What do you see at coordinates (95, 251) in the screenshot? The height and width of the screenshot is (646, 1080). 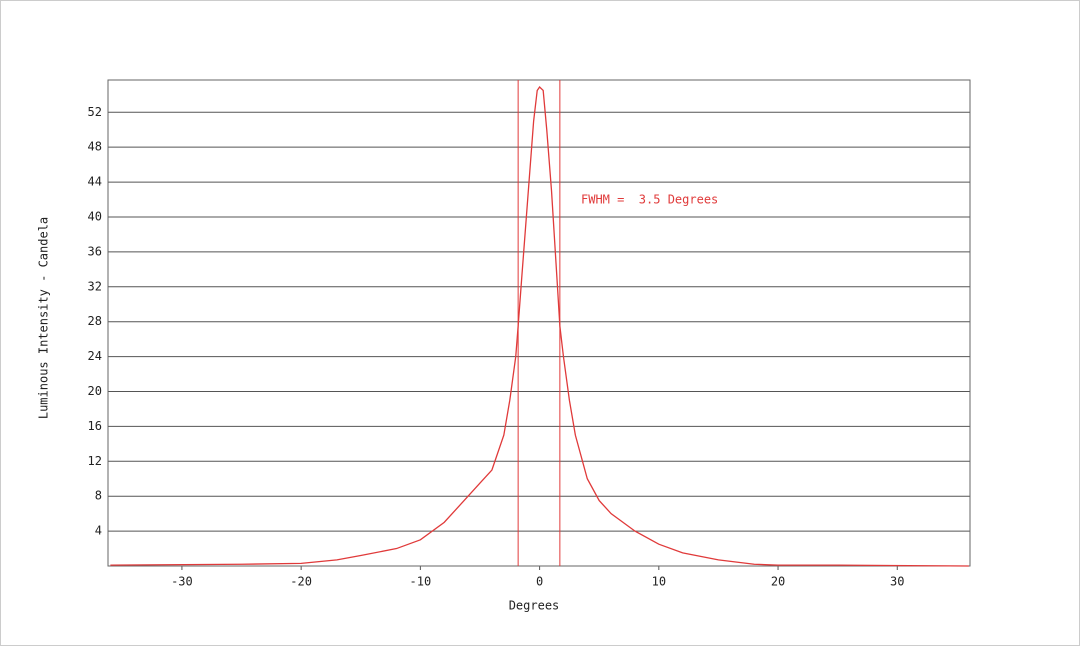 I see `y-tick-label: 36` at bounding box center [95, 251].